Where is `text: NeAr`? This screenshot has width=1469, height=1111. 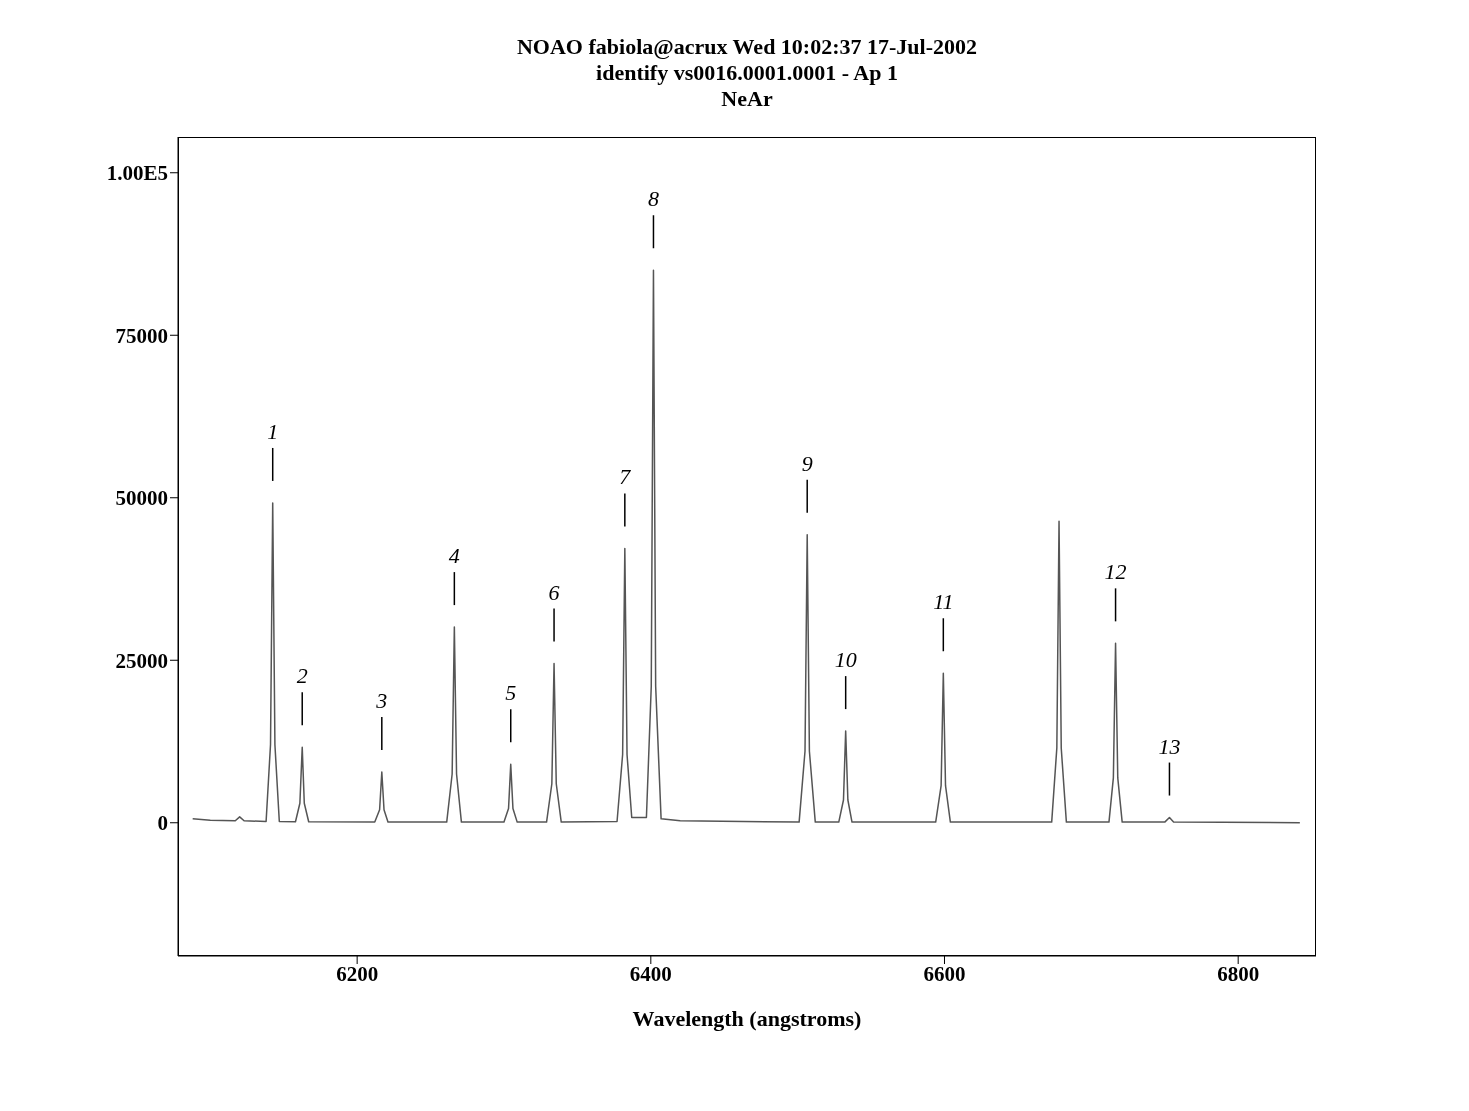
text: NeAr is located at coordinates (747, 99).